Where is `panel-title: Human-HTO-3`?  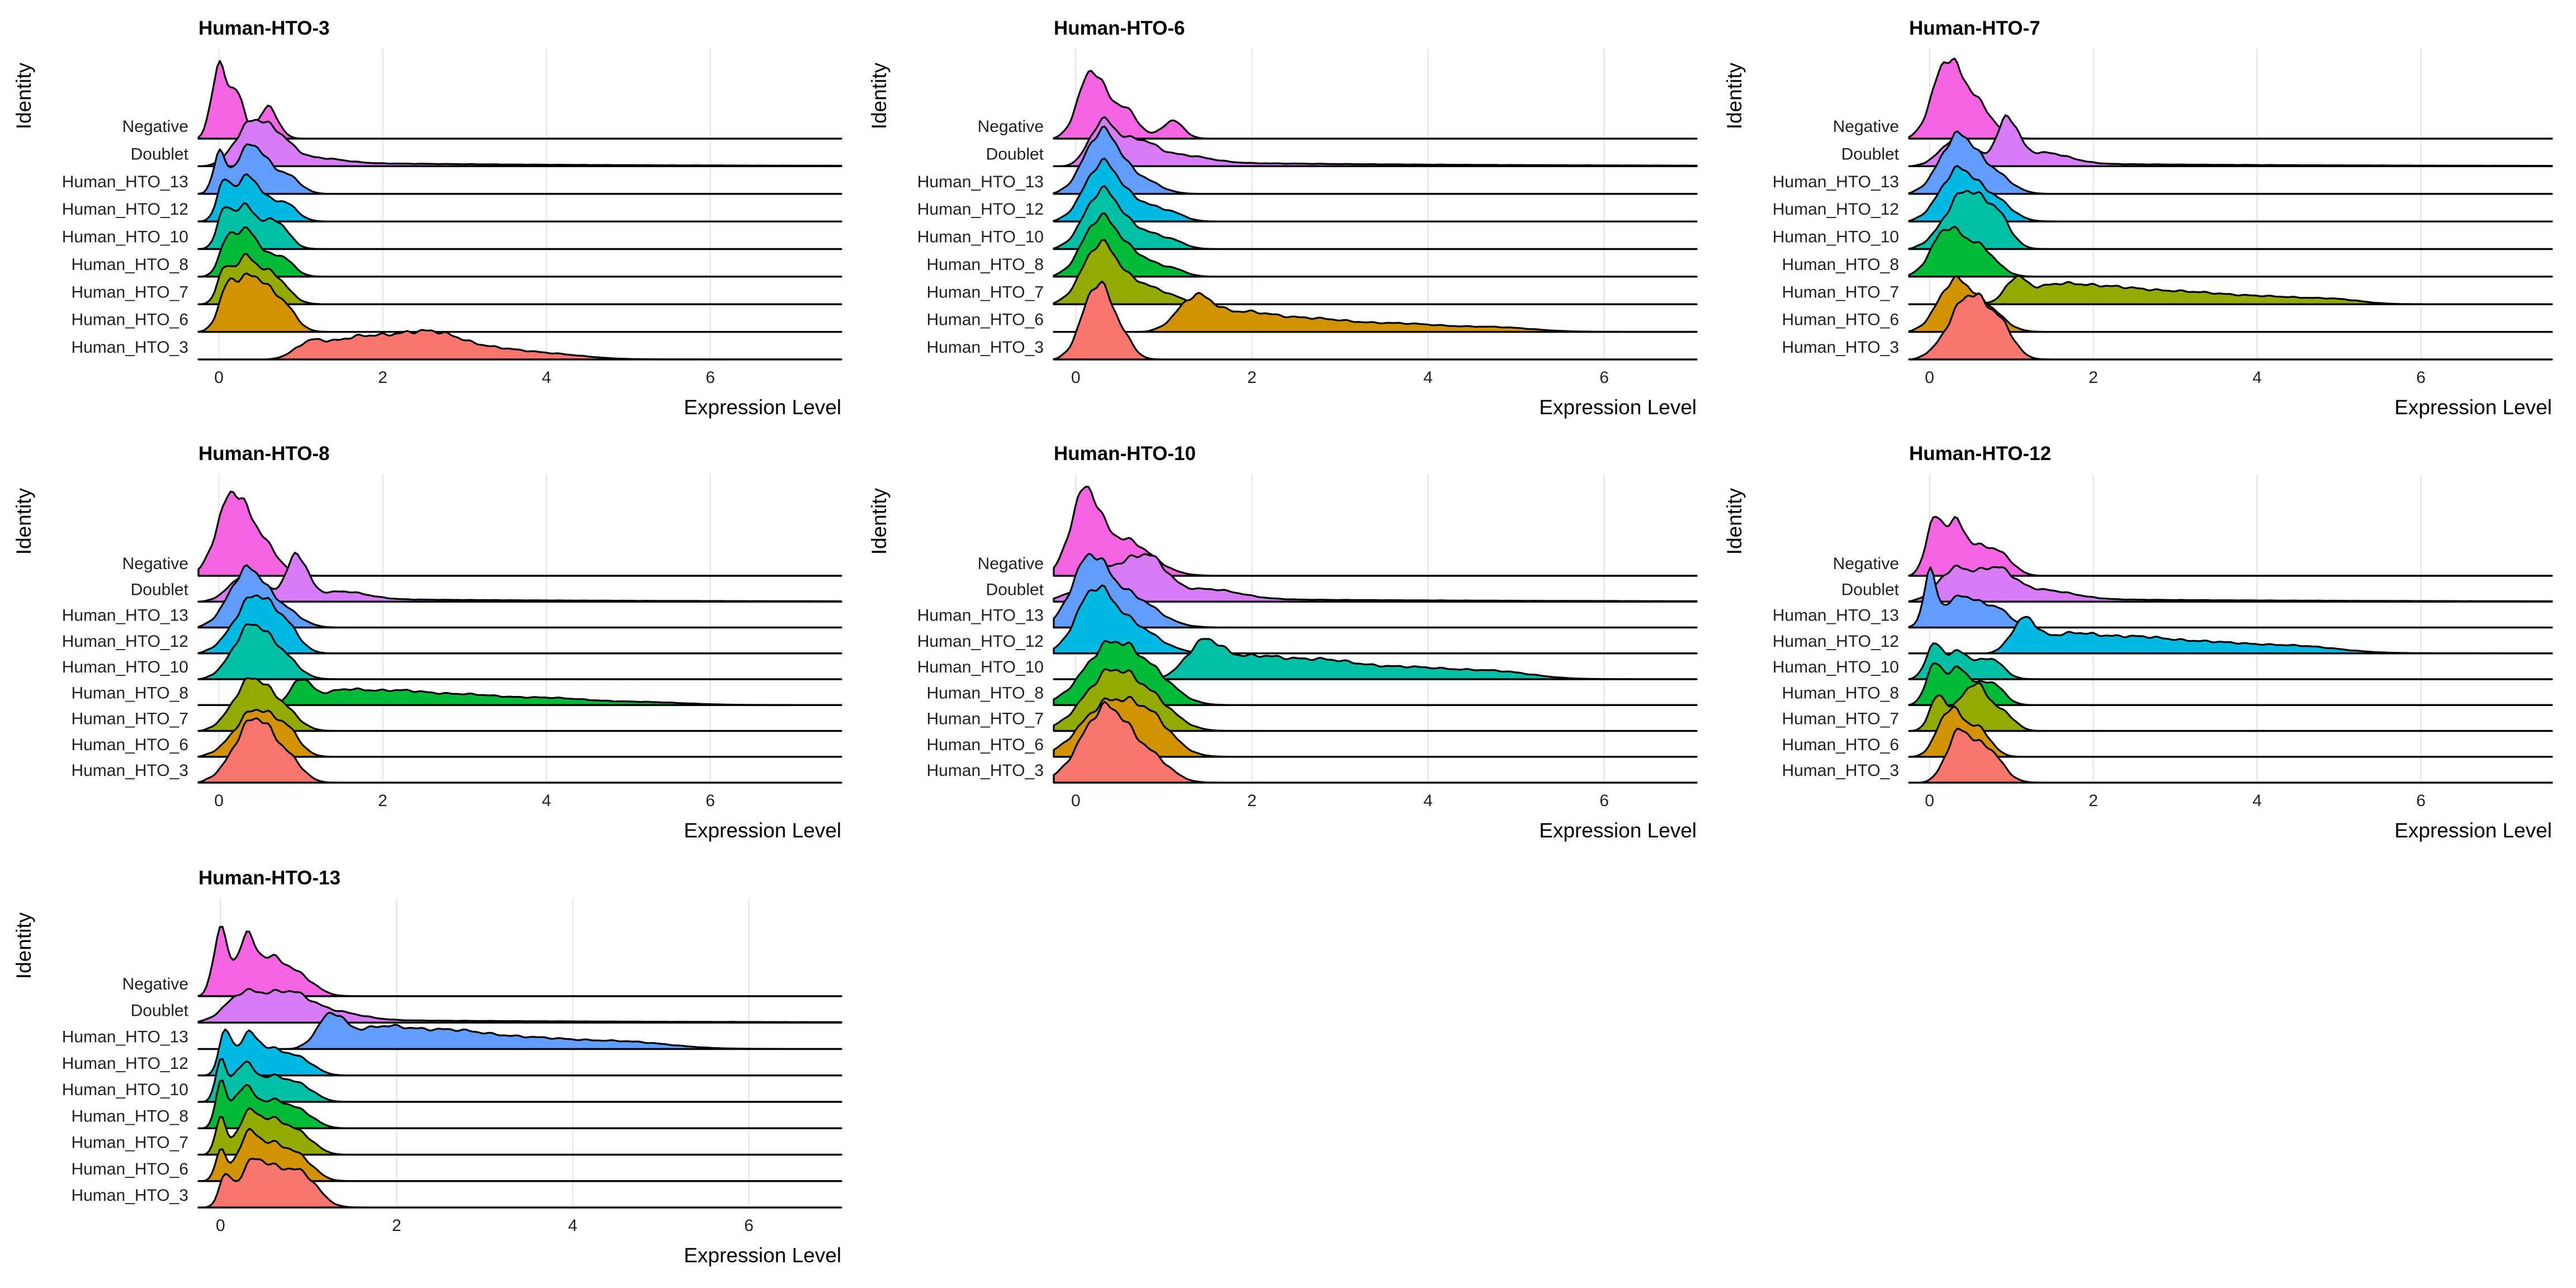 panel-title: Human-HTO-3 is located at coordinates (264, 28).